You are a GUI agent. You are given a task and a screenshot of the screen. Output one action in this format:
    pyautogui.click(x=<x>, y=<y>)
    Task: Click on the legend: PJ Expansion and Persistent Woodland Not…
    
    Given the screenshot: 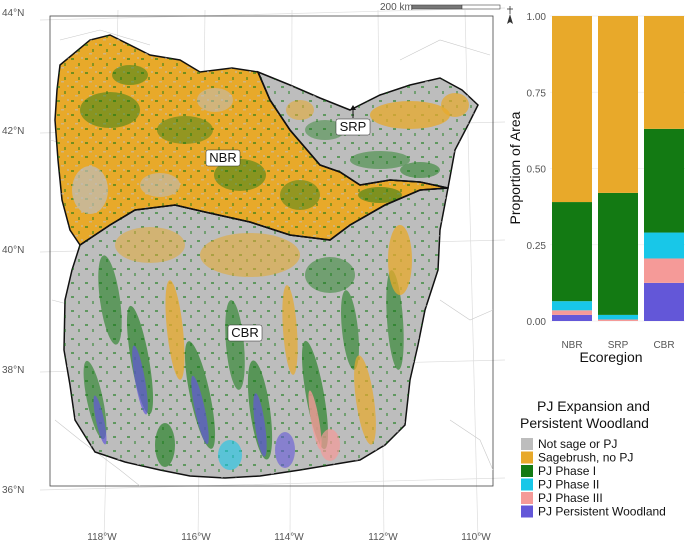 What is the action you would take?
    pyautogui.click(x=593, y=458)
    